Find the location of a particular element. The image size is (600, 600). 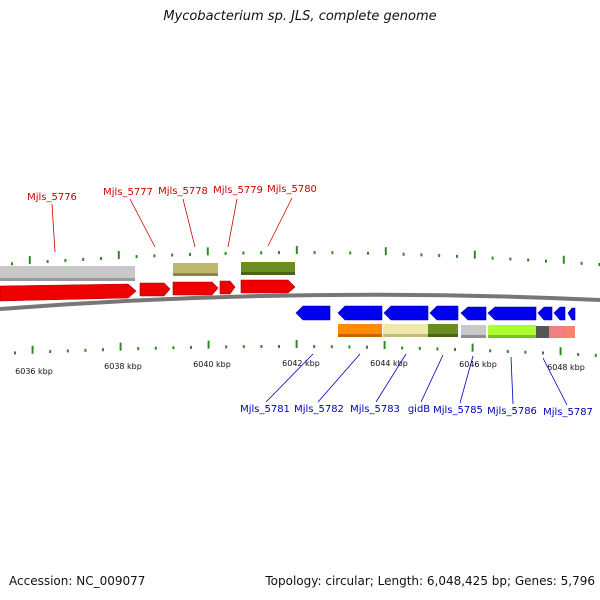

feature-bar-olive-shadow is located at coordinates (268, 273).